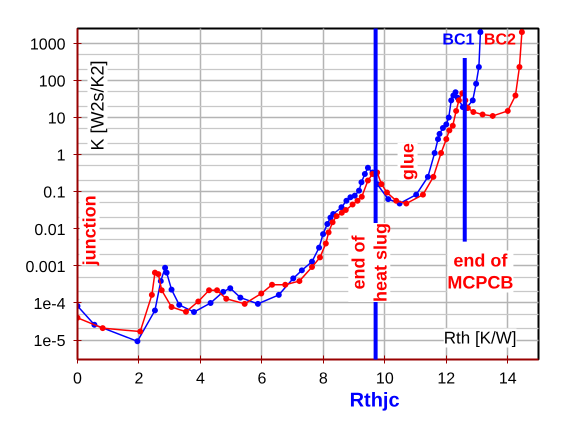 This screenshot has width=561, height=426. I want to click on x-axis-title: Rth [K/W], so click(480, 338).